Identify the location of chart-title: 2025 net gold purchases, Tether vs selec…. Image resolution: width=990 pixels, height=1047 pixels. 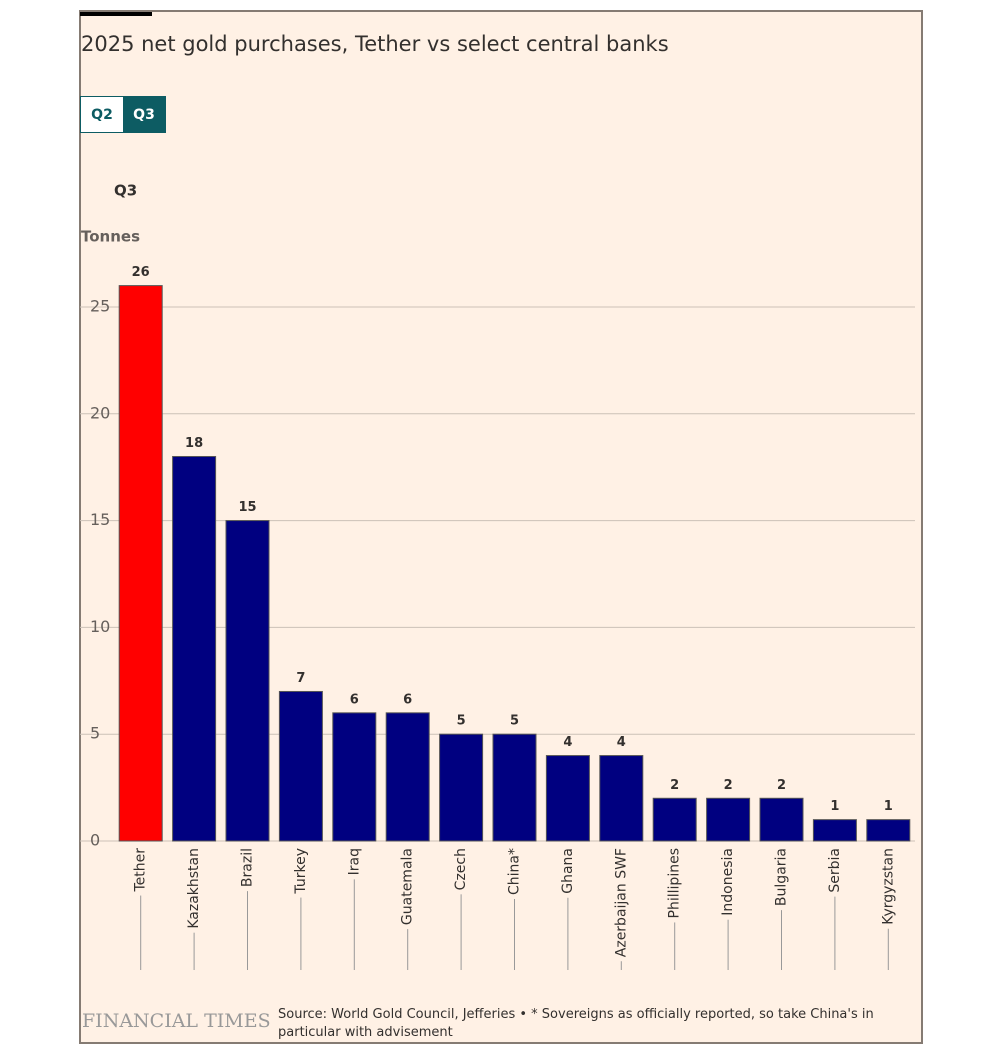
(375, 44).